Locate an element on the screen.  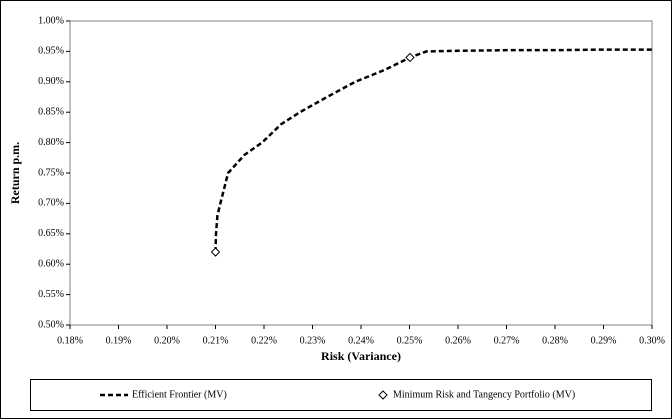
y-tick-label: 0.90% is located at coordinates (51, 81).